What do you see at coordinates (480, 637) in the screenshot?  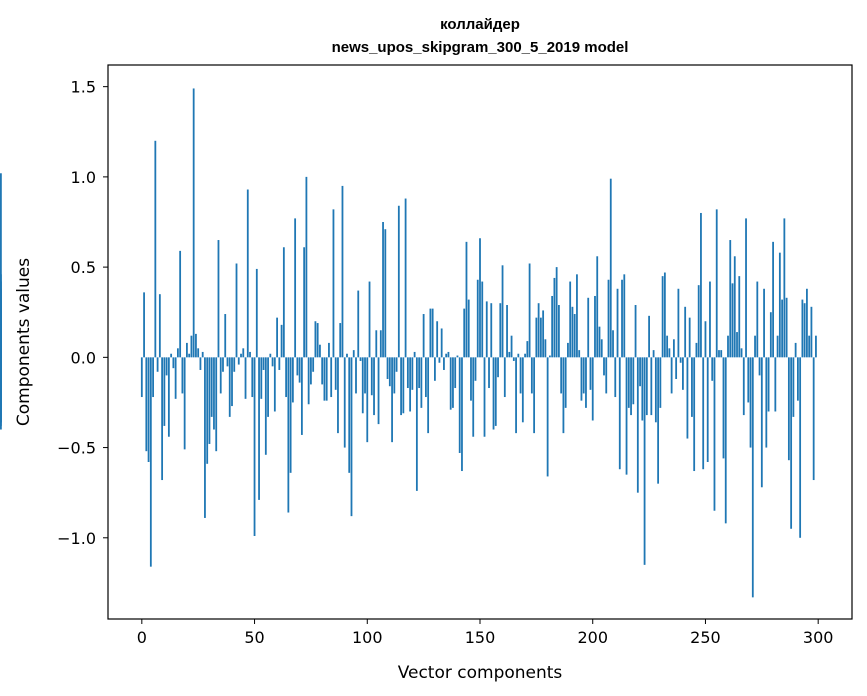 I see `x-tick-label: 150` at bounding box center [480, 637].